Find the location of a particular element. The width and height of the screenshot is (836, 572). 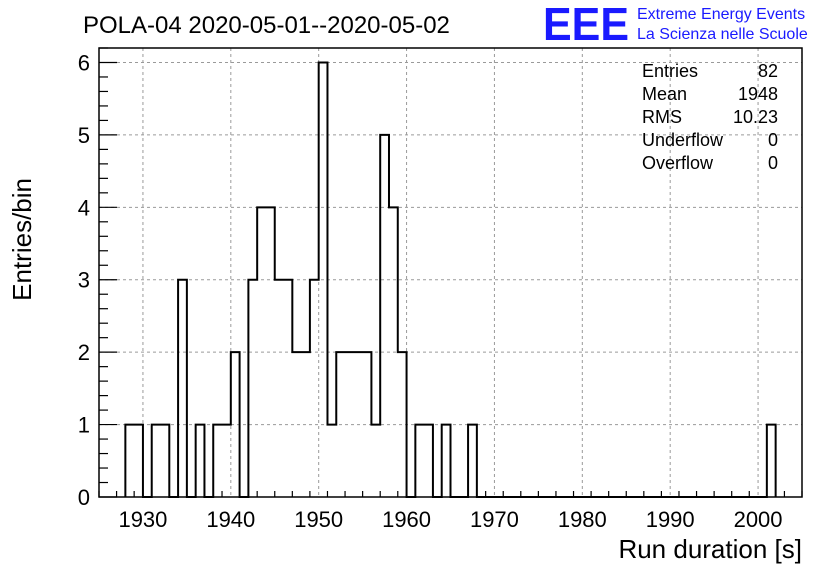

stats-overflow-label: Overflow is located at coordinates (678, 163).